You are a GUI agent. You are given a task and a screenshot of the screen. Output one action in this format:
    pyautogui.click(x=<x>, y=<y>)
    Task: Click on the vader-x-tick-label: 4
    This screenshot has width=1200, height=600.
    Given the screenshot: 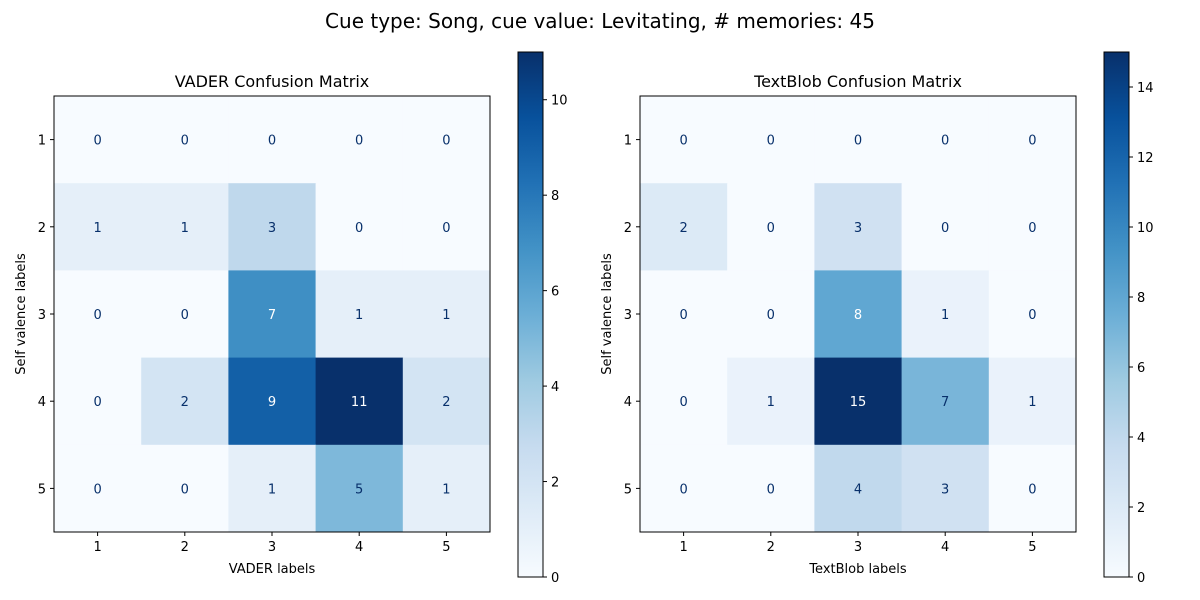 What is the action you would take?
    pyautogui.click(x=359, y=547)
    